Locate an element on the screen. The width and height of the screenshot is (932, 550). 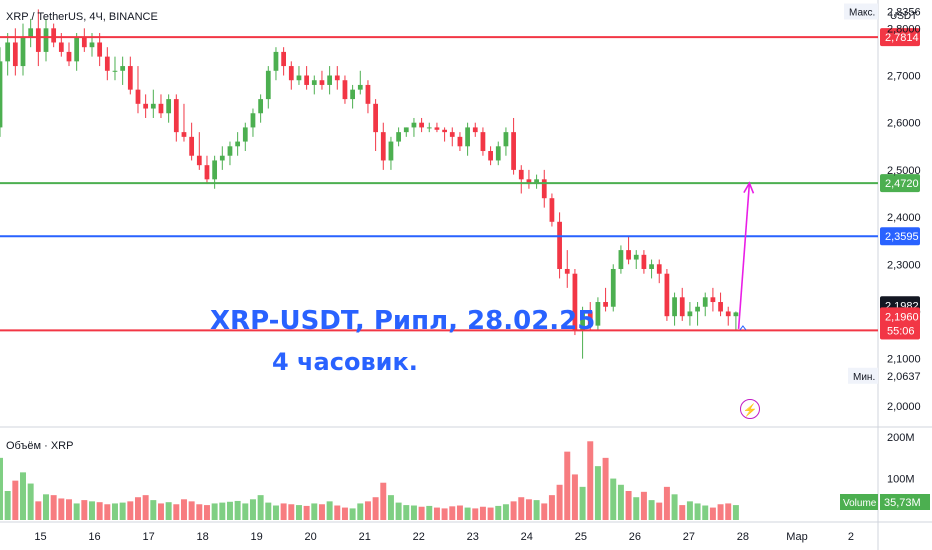
current-price-label: 2,1960 is located at coordinates (902, 317).